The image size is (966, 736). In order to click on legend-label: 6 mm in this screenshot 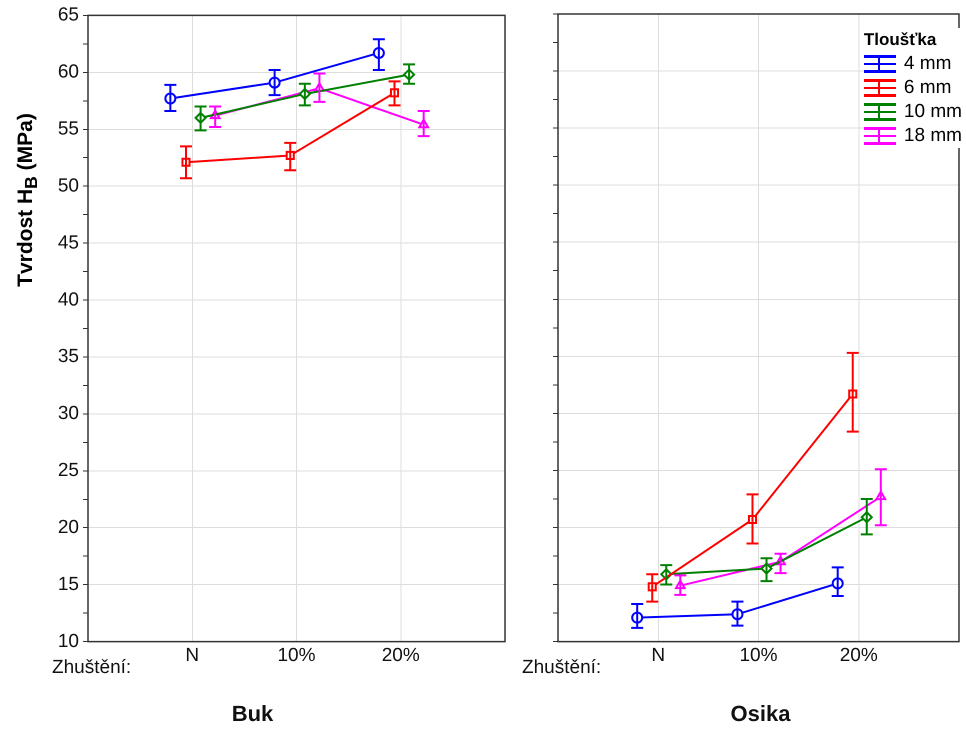, I will do `click(928, 88)`.